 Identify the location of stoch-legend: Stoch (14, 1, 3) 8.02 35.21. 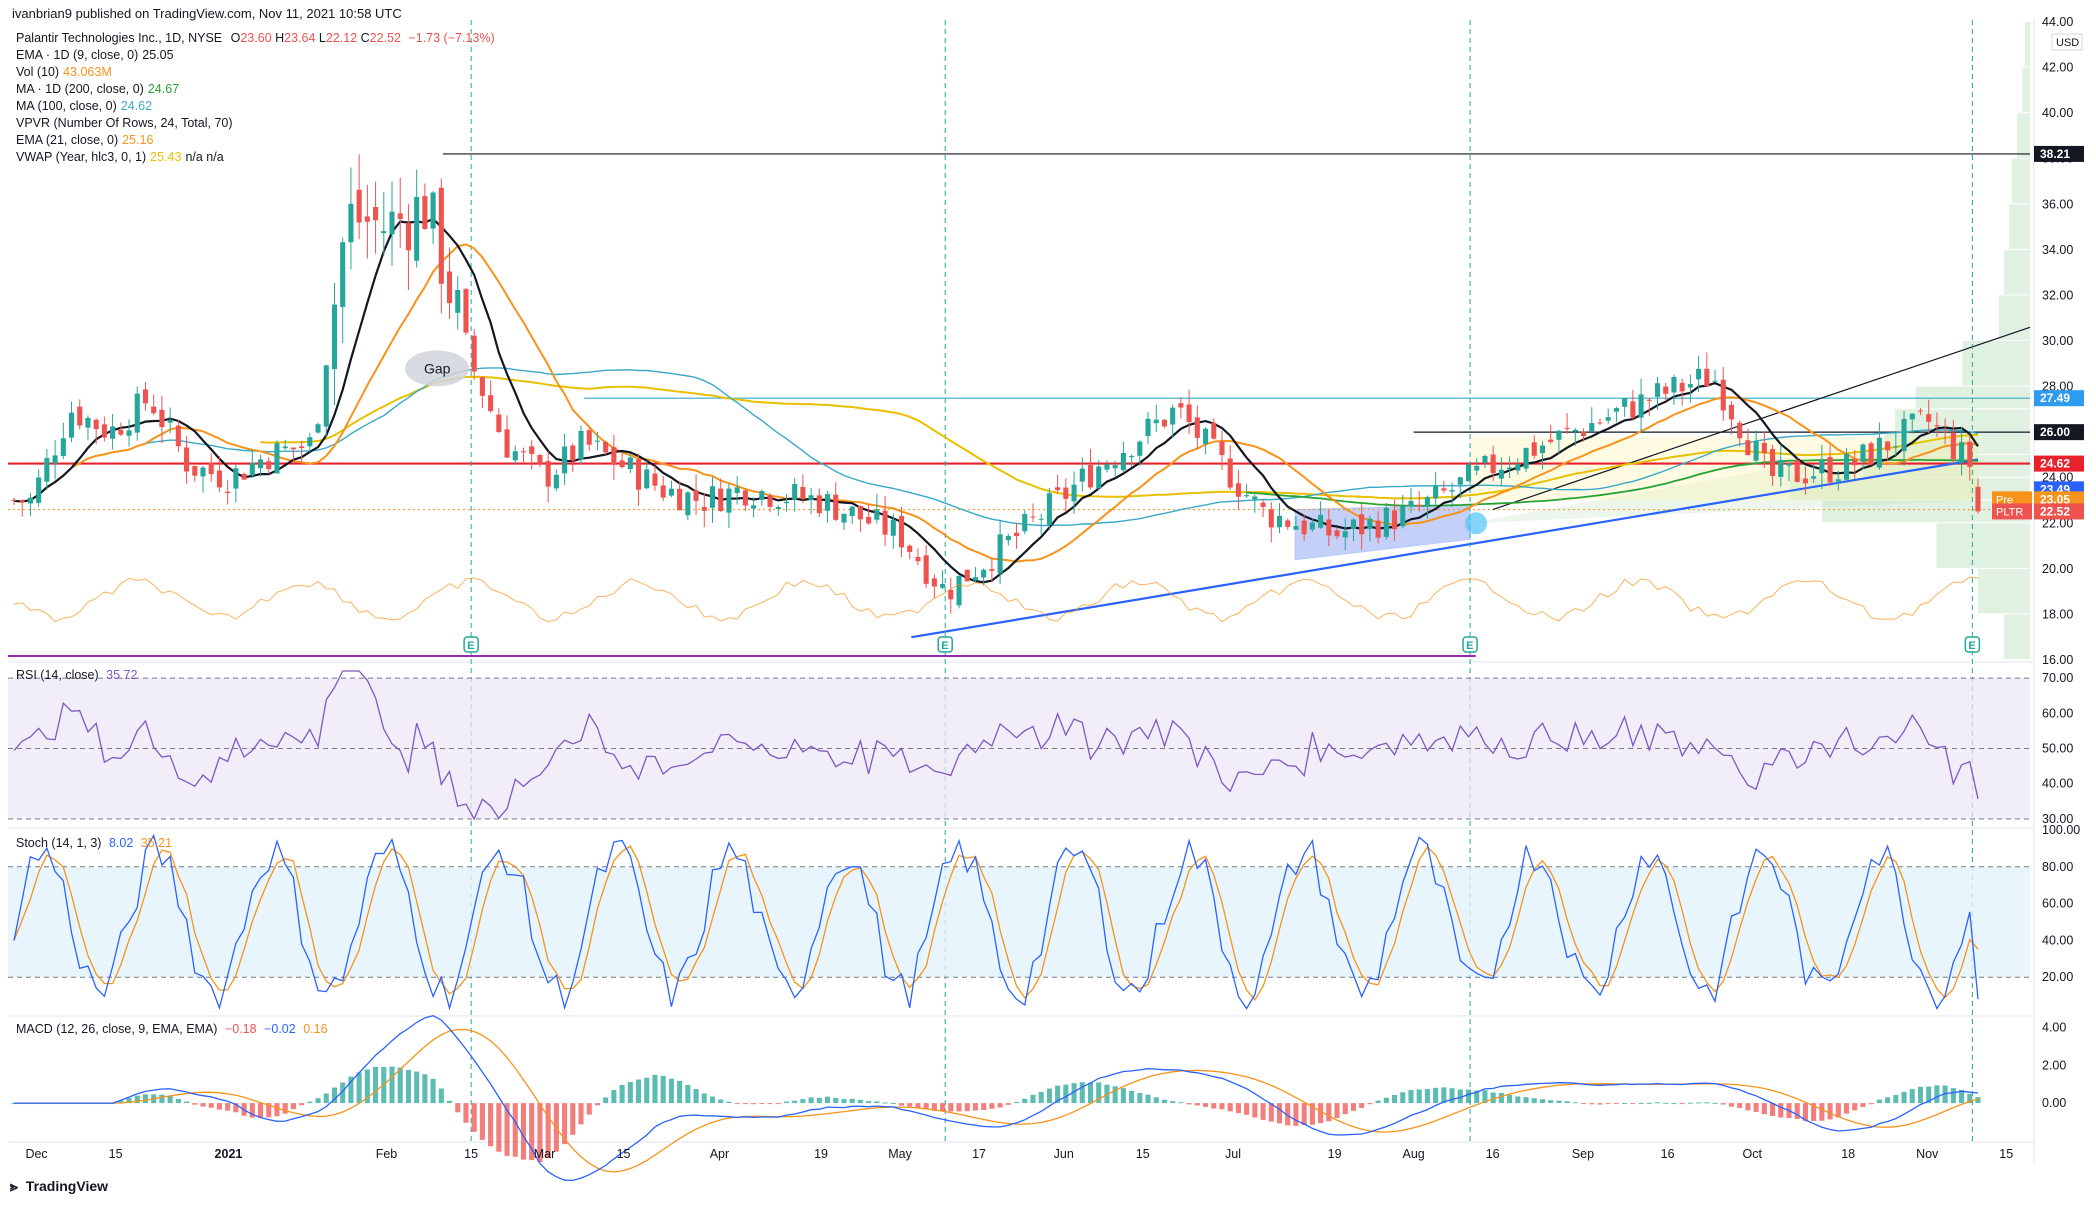
(94, 843).